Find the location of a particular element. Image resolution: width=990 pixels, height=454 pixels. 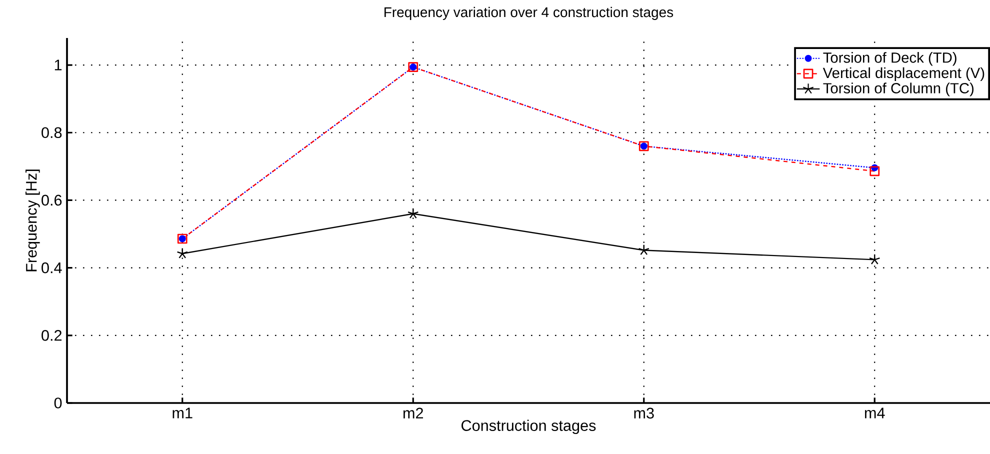

x-tick-label: m3 is located at coordinates (644, 413).